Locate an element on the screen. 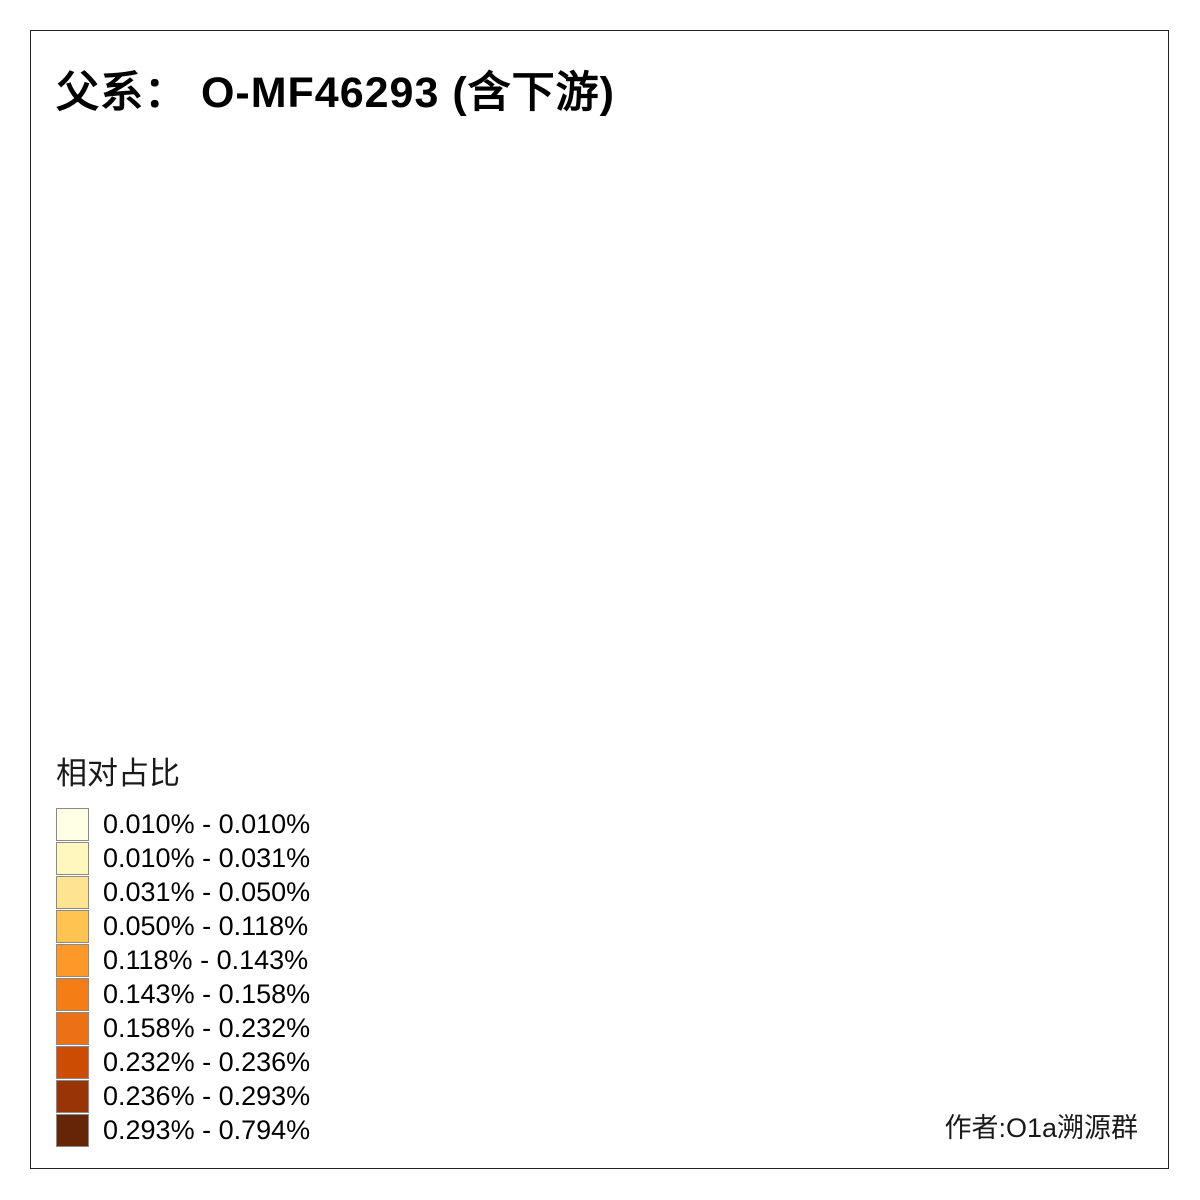 The image size is (1200, 1200). author-credit: 作者:O1a溯源群 is located at coordinates (1041, 1128).